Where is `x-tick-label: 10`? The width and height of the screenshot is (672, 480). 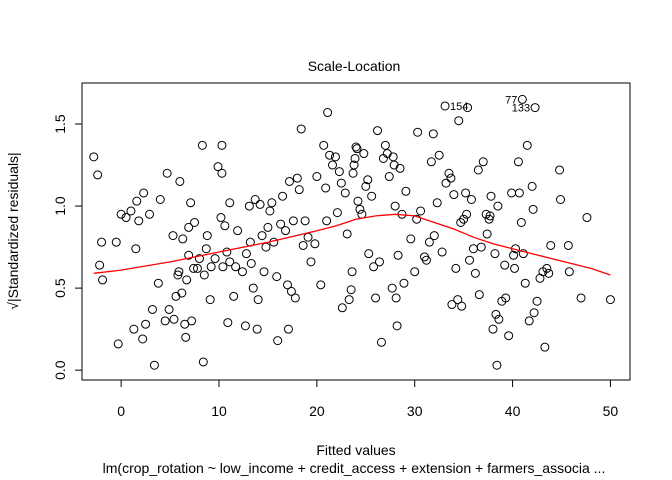
x-tick-label: 10 is located at coordinates (219, 411).